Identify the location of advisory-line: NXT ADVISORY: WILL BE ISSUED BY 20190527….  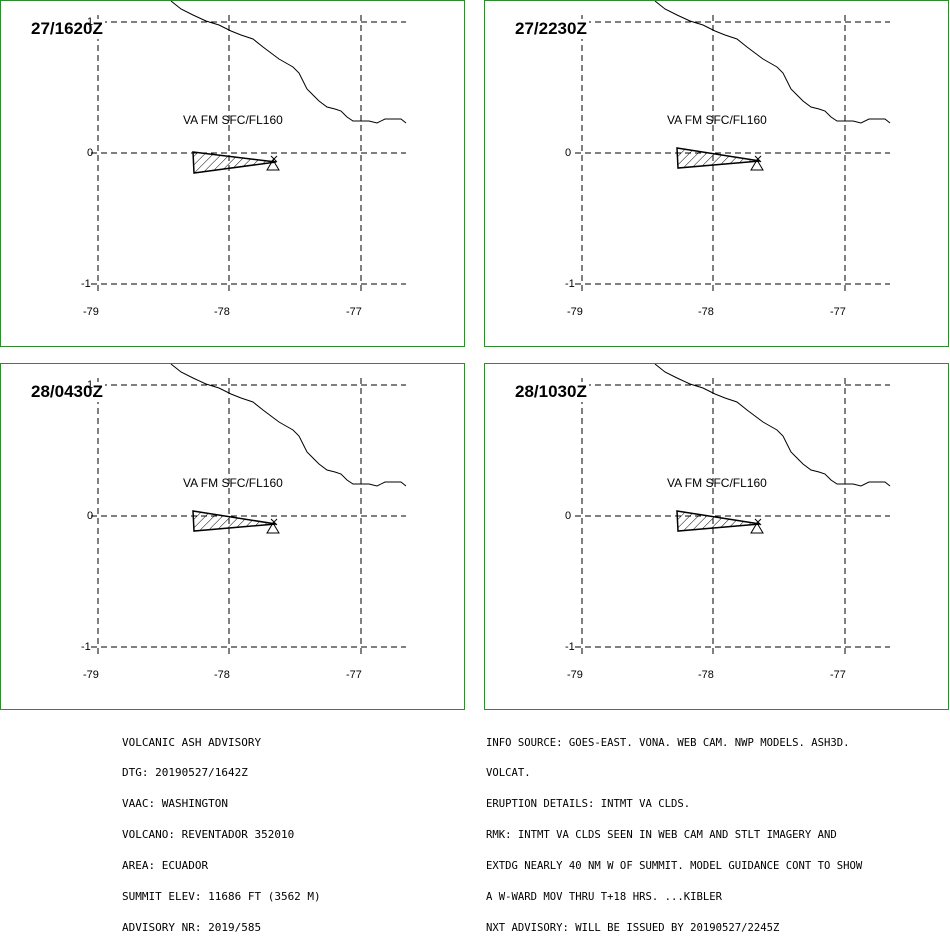
(633, 927).